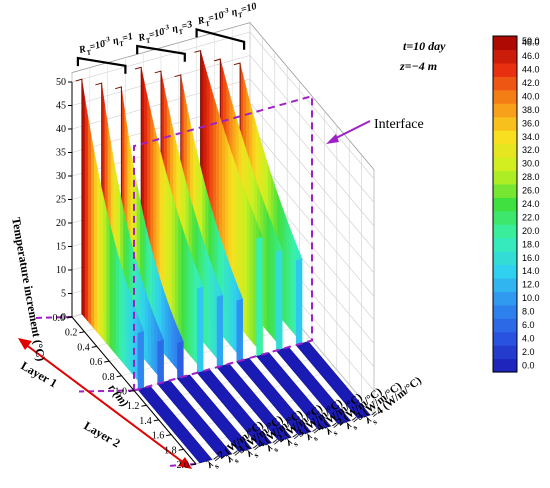 Image resolution: width=550 pixels, height=488 pixels. I want to click on layer-arrowhead-end, so click(185, 463).